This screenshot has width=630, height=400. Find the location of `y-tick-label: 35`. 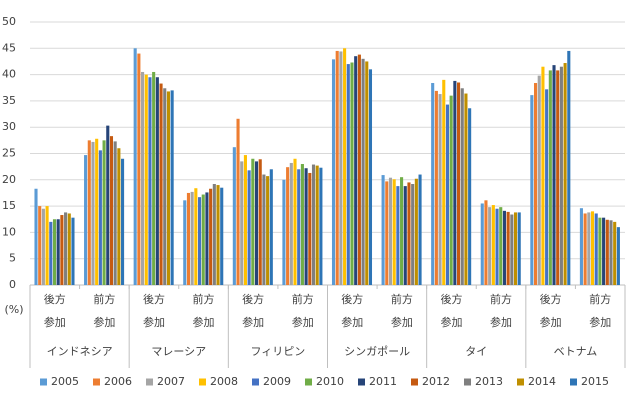

y-tick-label: 35 is located at coordinates (9, 100).